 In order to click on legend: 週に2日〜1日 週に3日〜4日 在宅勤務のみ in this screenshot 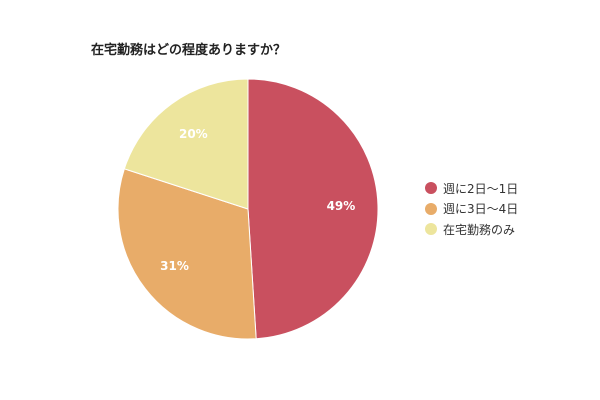, I will do `click(471, 209)`.